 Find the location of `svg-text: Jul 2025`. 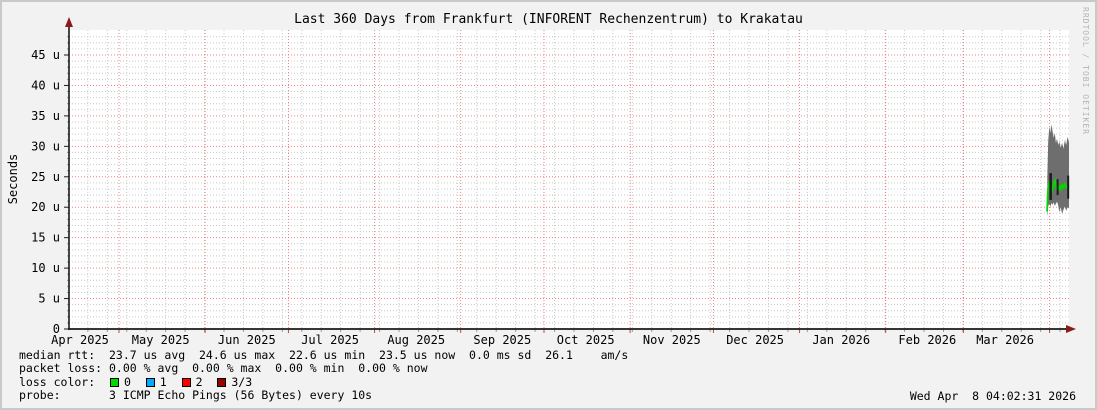

svg-text: Jul 2025 is located at coordinates (330, 340).